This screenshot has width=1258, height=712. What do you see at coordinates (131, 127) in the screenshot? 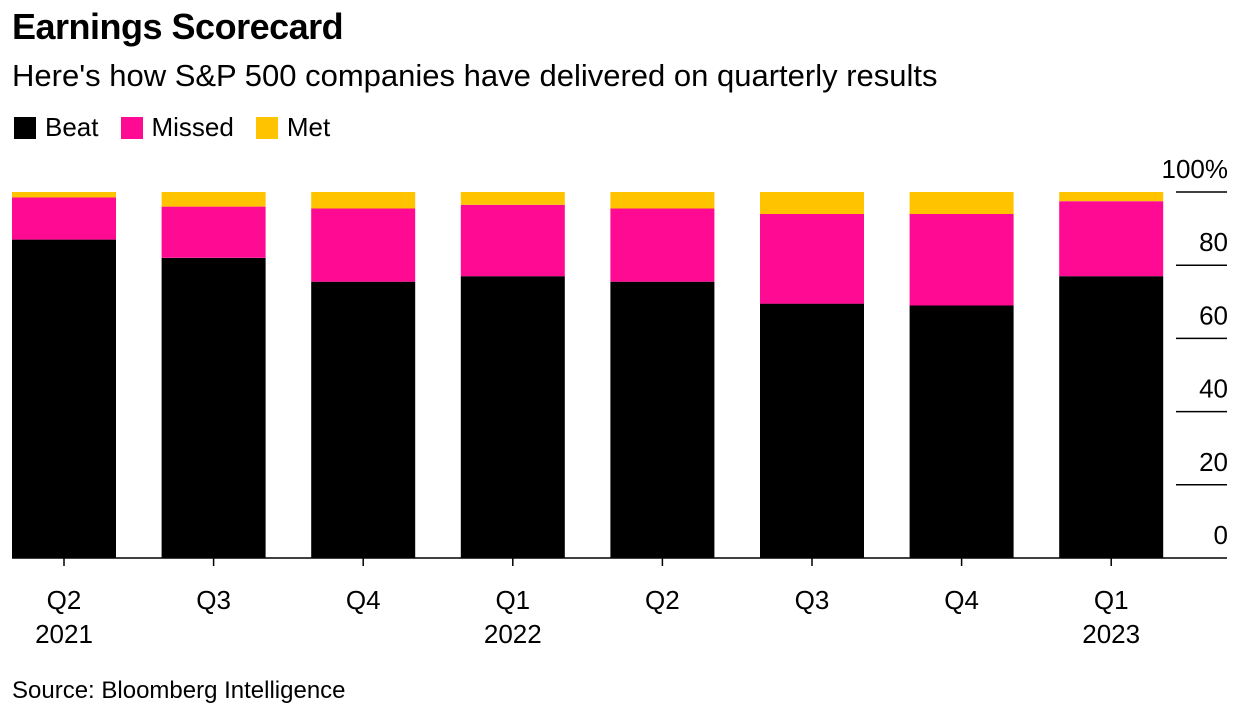
I see `legend-swatch-missed` at bounding box center [131, 127].